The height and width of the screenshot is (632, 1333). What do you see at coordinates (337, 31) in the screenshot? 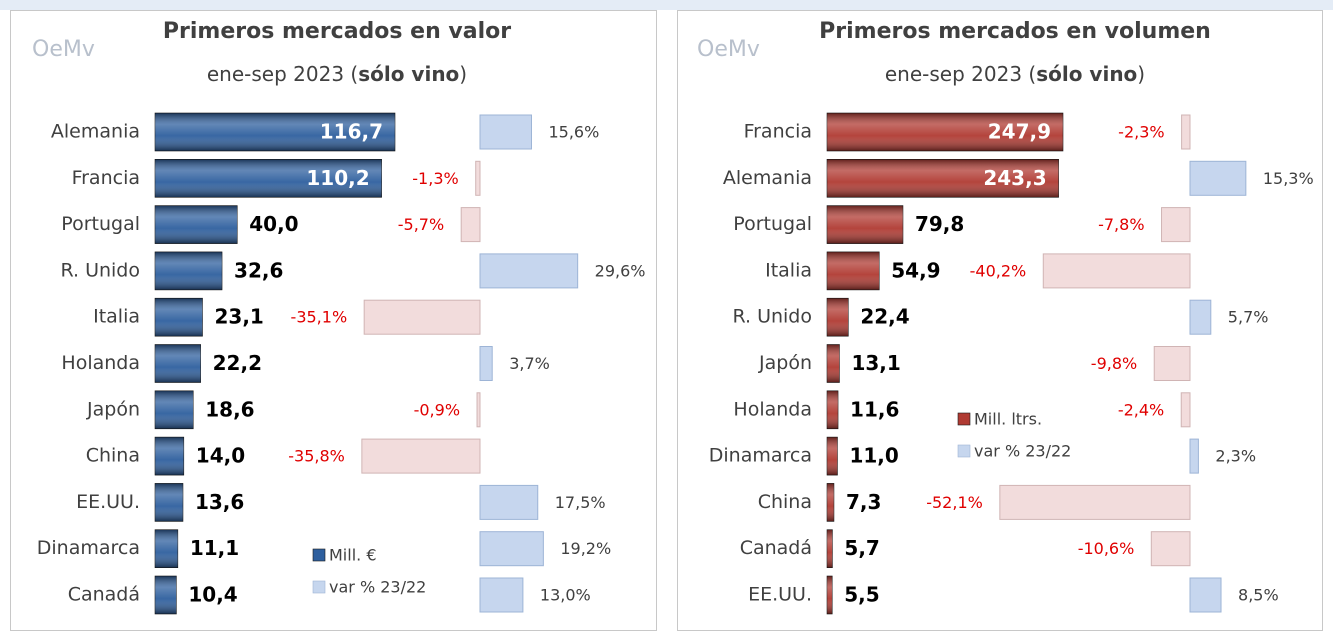
I see `chart-title: Primeros mercados en valor` at bounding box center [337, 31].